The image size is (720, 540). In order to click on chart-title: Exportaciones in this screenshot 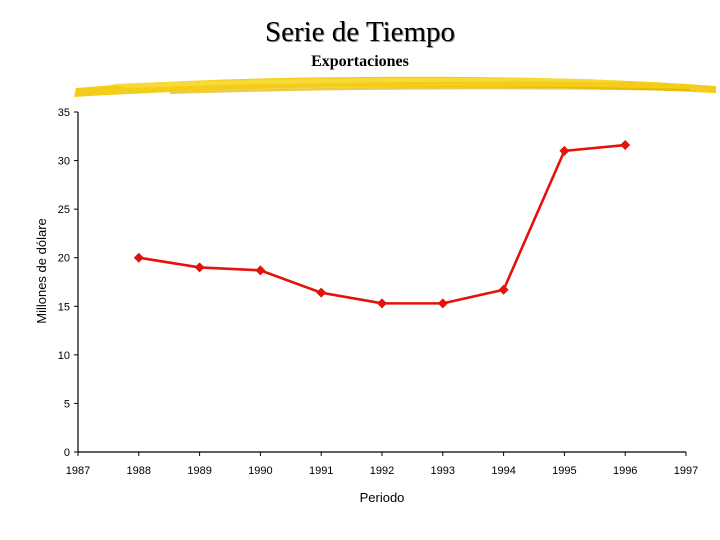, I will do `click(360, 61)`.